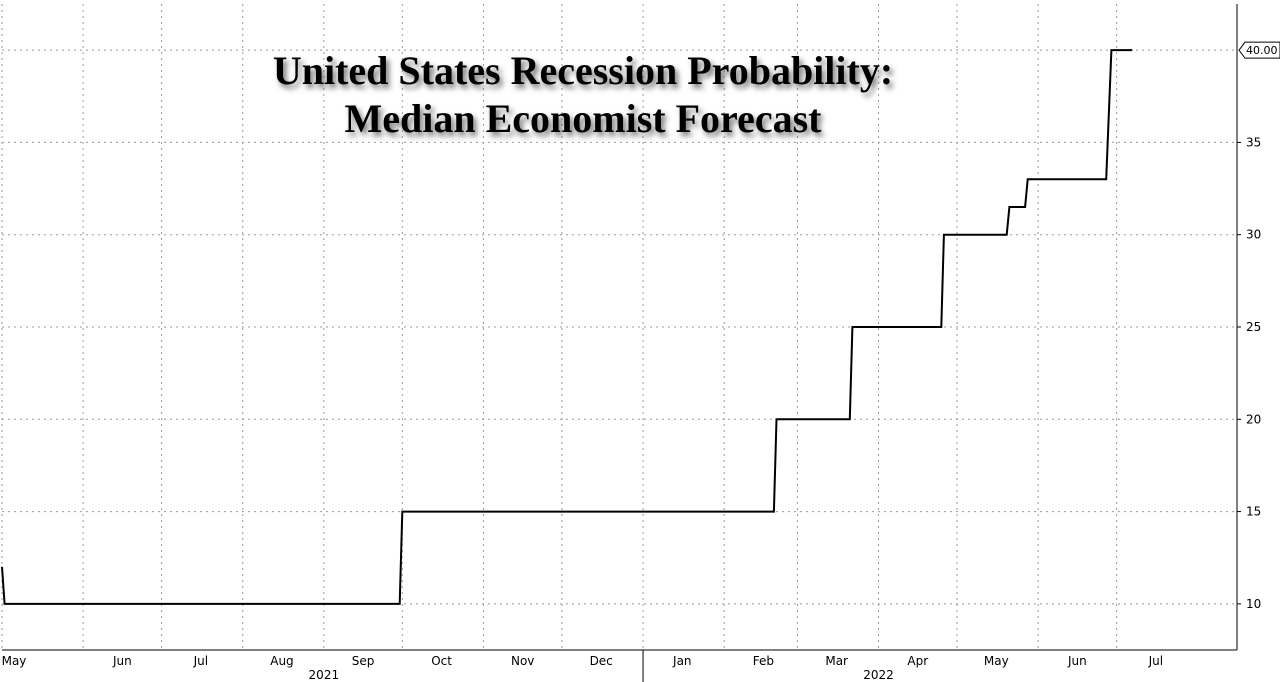  Describe the element at coordinates (878, 675) in the screenshot. I see `year-label: 2022` at that location.